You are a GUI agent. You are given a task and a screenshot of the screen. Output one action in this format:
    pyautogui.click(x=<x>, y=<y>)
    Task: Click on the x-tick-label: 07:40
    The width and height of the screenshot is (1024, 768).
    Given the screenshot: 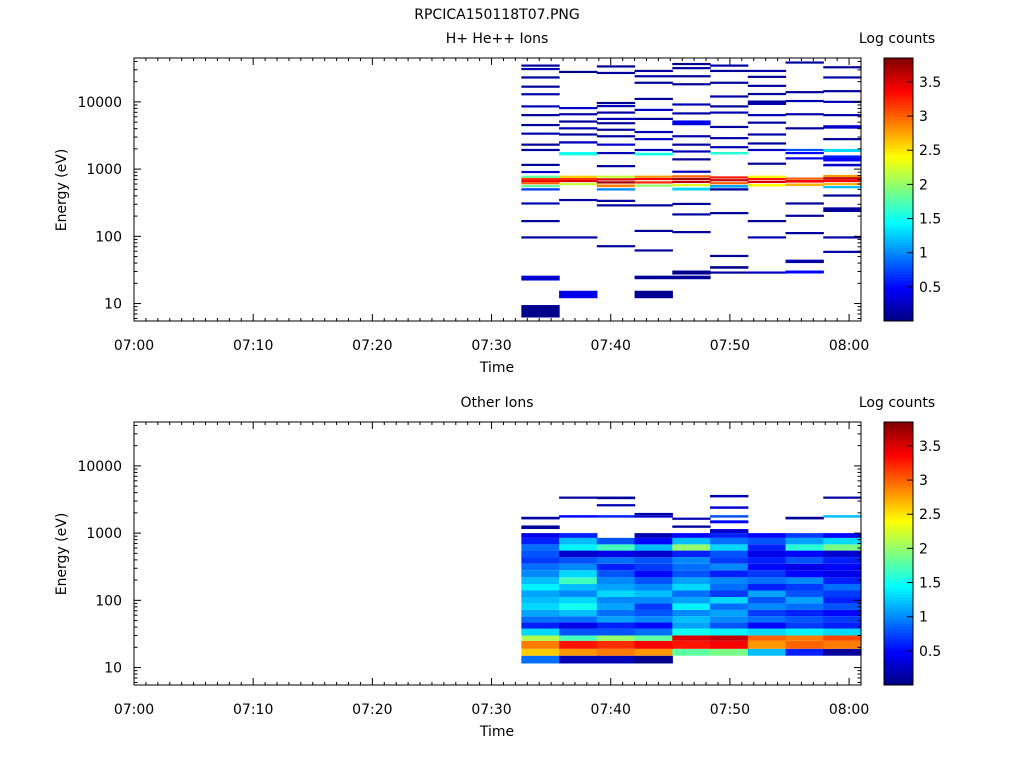 What is the action you would take?
    pyautogui.click(x=611, y=710)
    